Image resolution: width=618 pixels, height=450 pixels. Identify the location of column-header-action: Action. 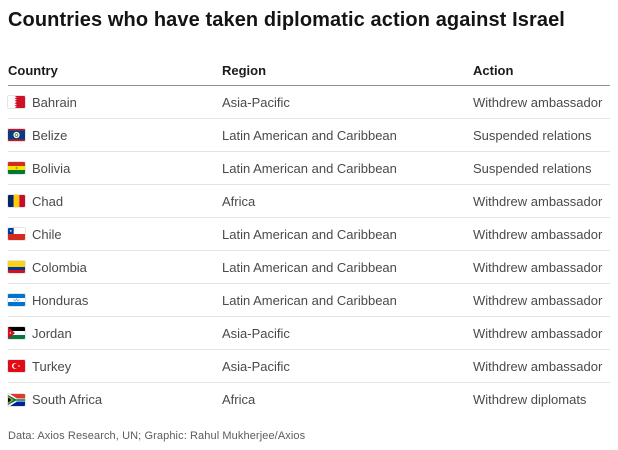
(493, 70).